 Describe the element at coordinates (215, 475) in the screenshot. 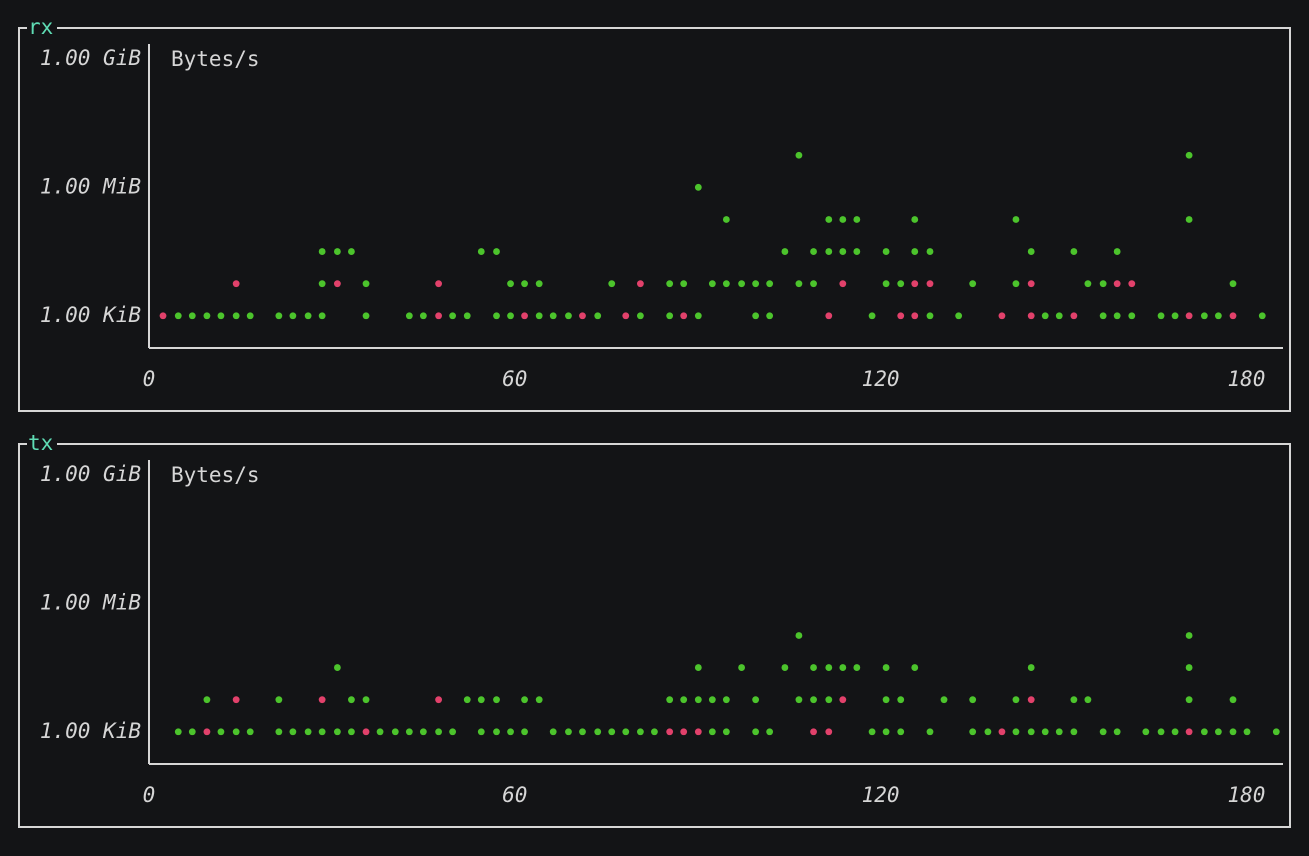

I see `y-axis-label: Bytes/s` at that location.